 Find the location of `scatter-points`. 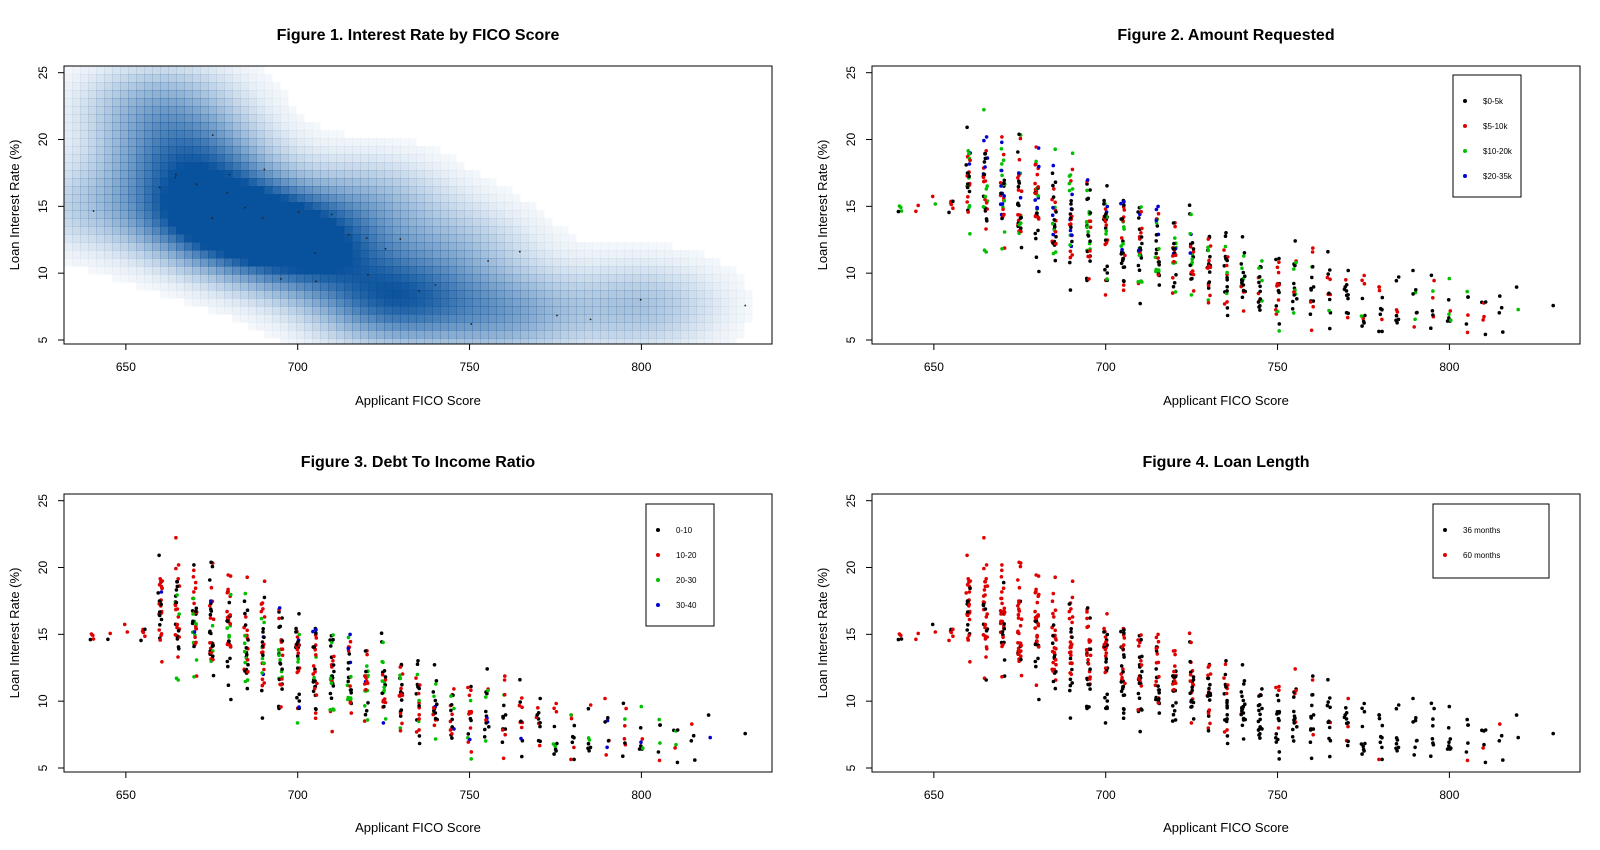

scatter-points is located at coordinates (1225, 222).